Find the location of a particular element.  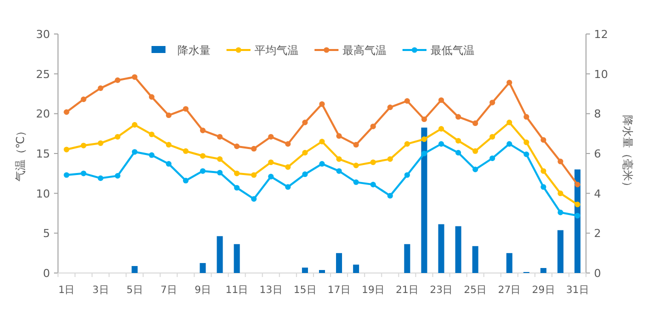

y-axis-title: 气温（℃） is located at coordinates (20, 153).